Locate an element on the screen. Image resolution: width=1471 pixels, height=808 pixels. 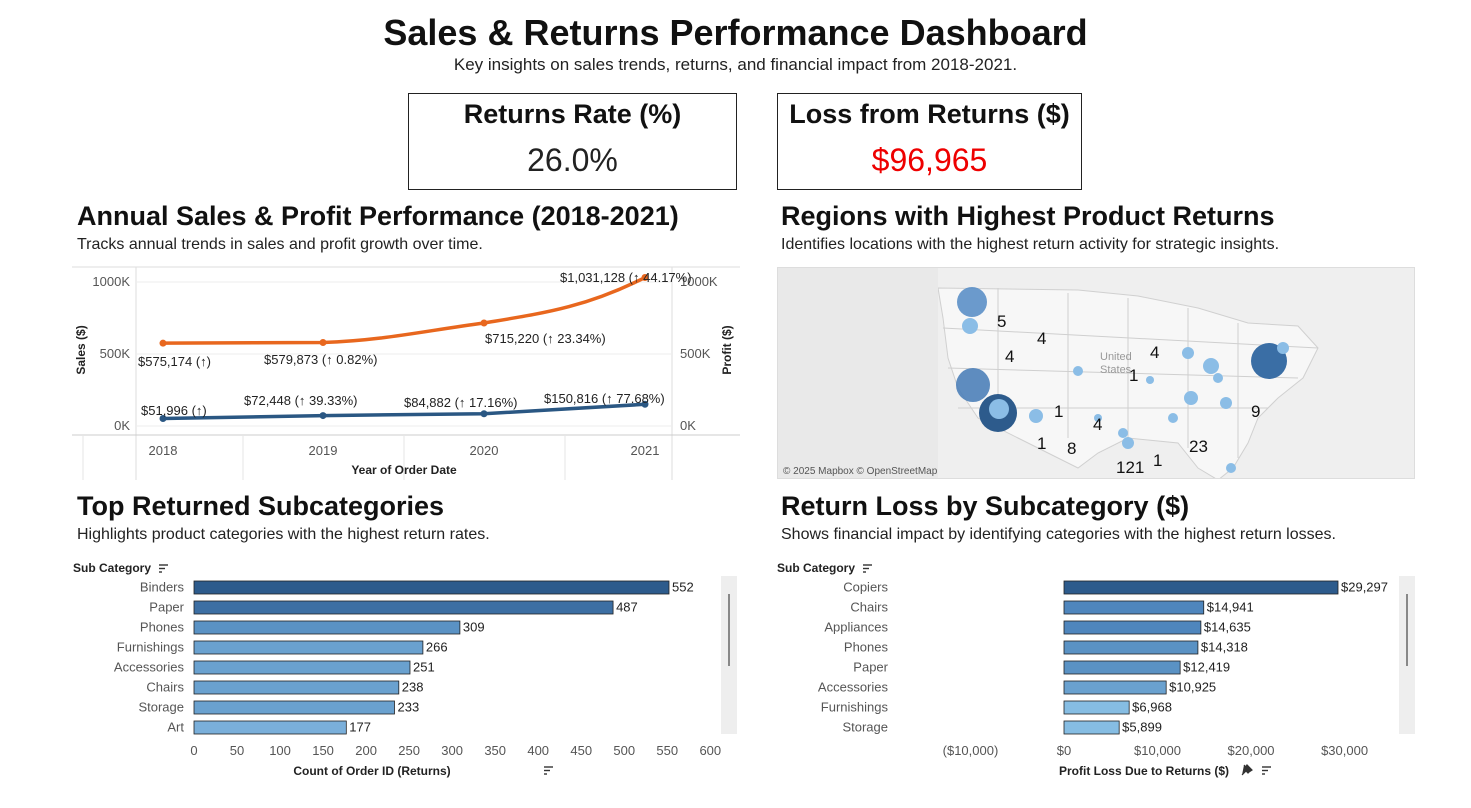
y-tick-right: 1000K is located at coordinates (699, 281).